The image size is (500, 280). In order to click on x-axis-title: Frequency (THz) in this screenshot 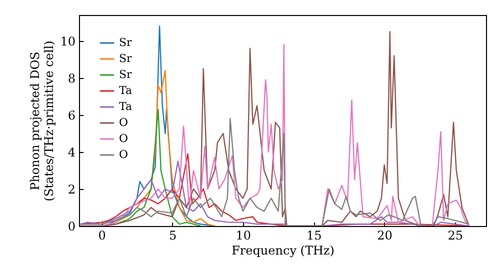, I will do `click(283, 251)`.